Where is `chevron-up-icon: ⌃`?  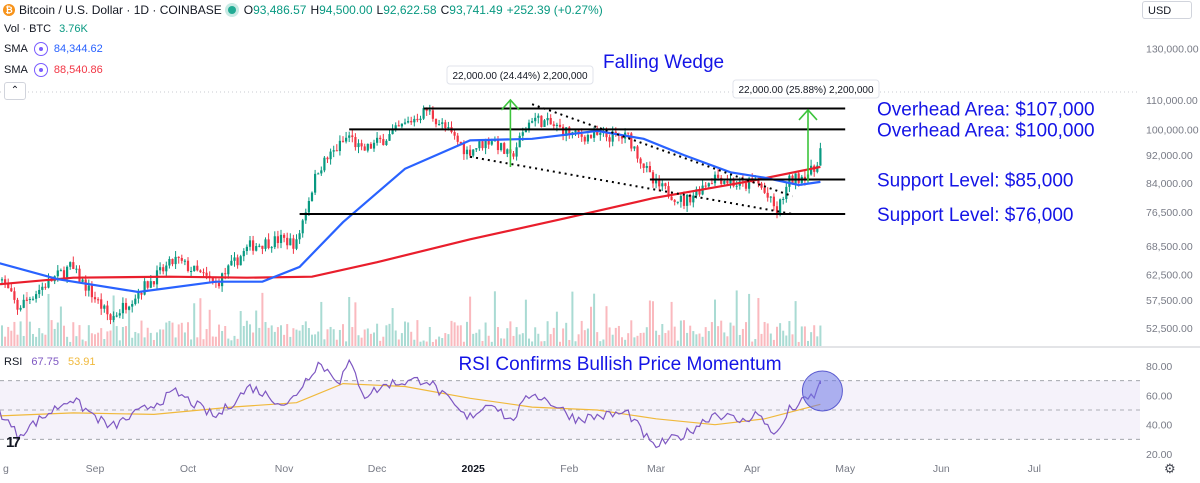 chevron-up-icon: ⌃ is located at coordinates (15, 91).